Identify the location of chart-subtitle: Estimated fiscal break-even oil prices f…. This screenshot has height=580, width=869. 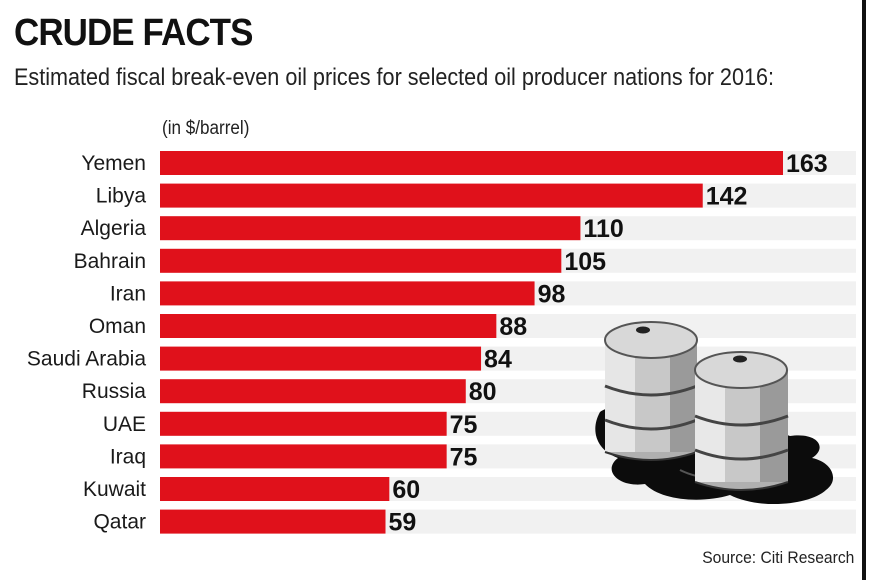
(394, 77).